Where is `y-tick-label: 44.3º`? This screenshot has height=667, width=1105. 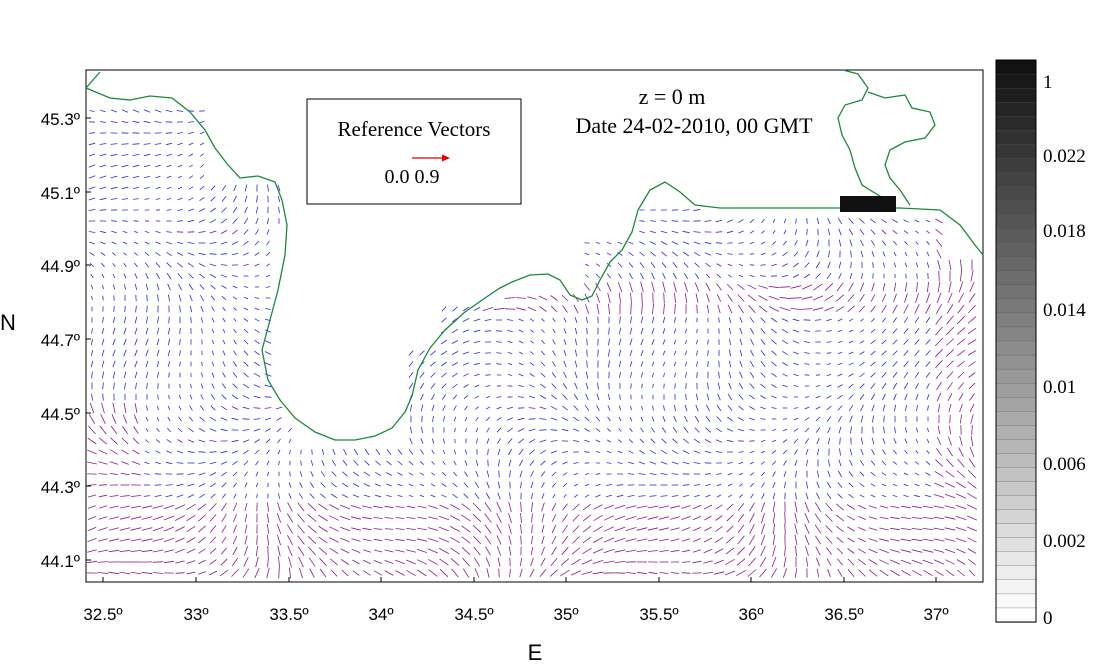 y-tick-label: 44.3º is located at coordinates (60, 487).